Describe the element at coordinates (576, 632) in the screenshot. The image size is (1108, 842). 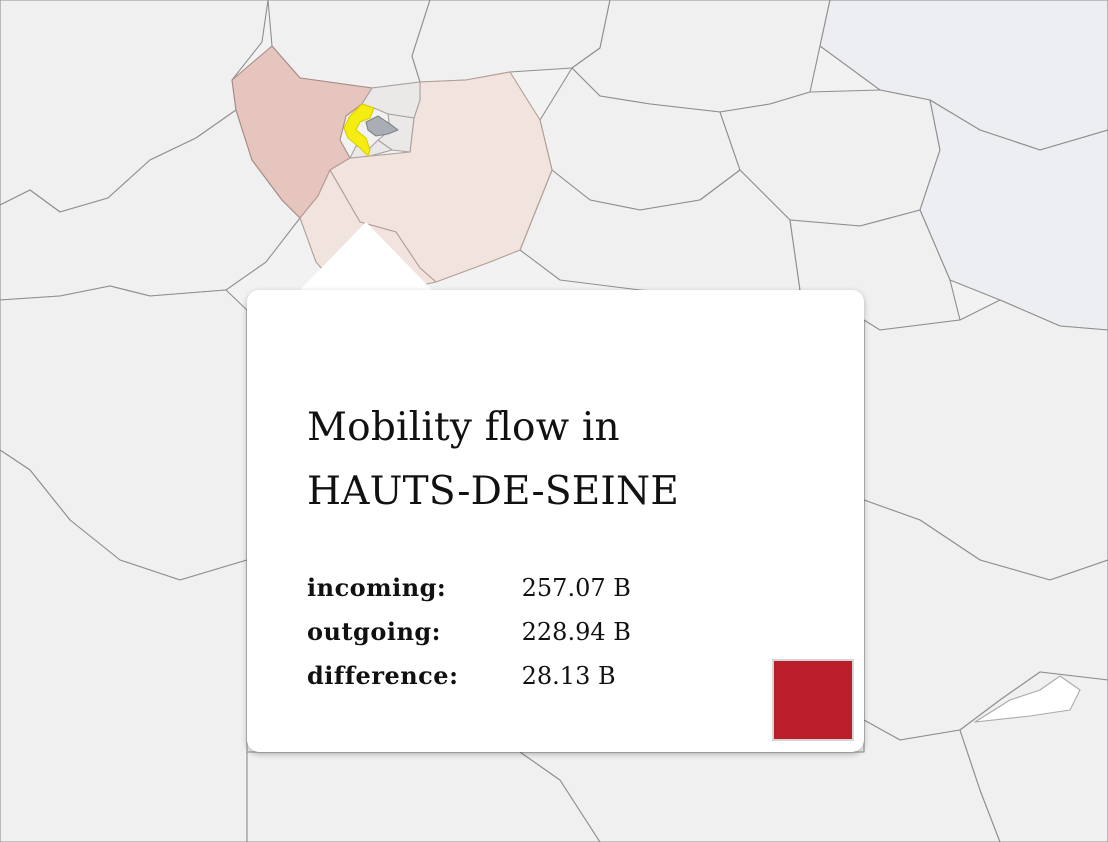
I see `stat-value: 228.94 B` at that location.